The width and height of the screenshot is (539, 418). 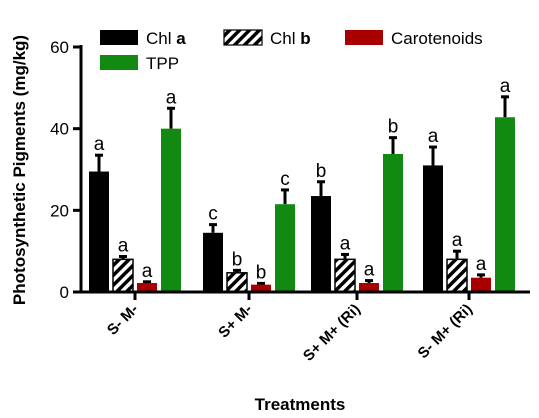 What do you see at coordinates (332, 333) in the screenshot?
I see `x-category-label: S+ M+ (Ri)` at bounding box center [332, 333].